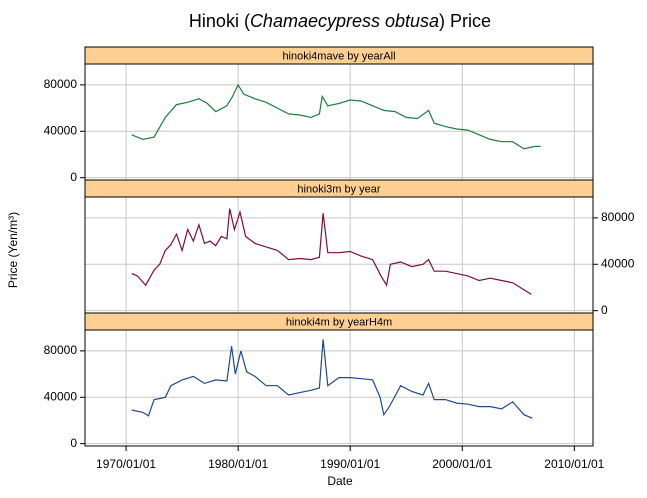 This screenshot has width=647, height=498. What do you see at coordinates (338, 56) in the screenshot?
I see `strip-label: hinoki4mave by yearAll` at bounding box center [338, 56].